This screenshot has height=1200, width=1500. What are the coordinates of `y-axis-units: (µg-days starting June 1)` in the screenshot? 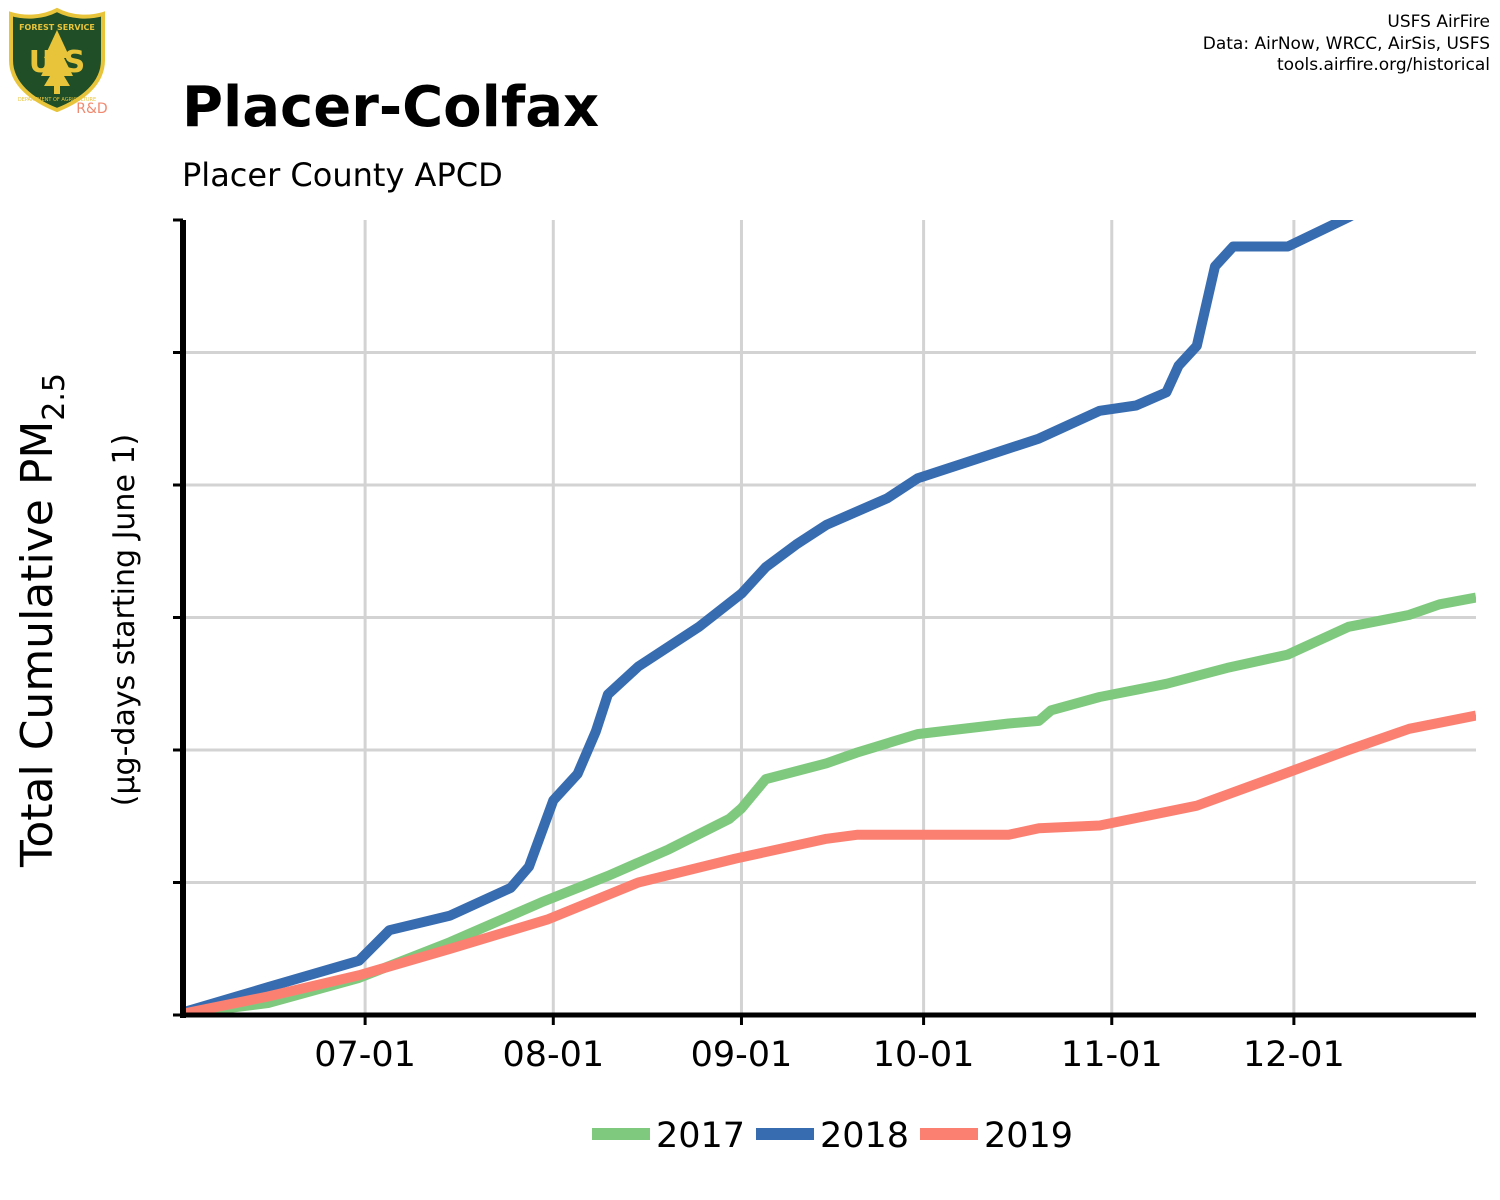 It's located at (124, 620).